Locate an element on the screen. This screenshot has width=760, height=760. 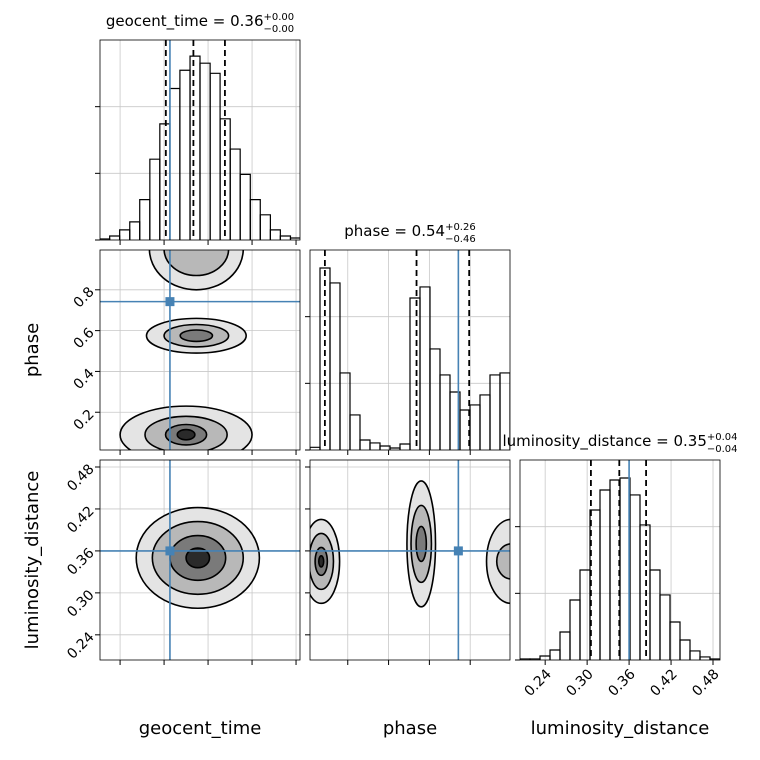
y-axis-label: luminosity_distance is located at coordinates (32, 560).